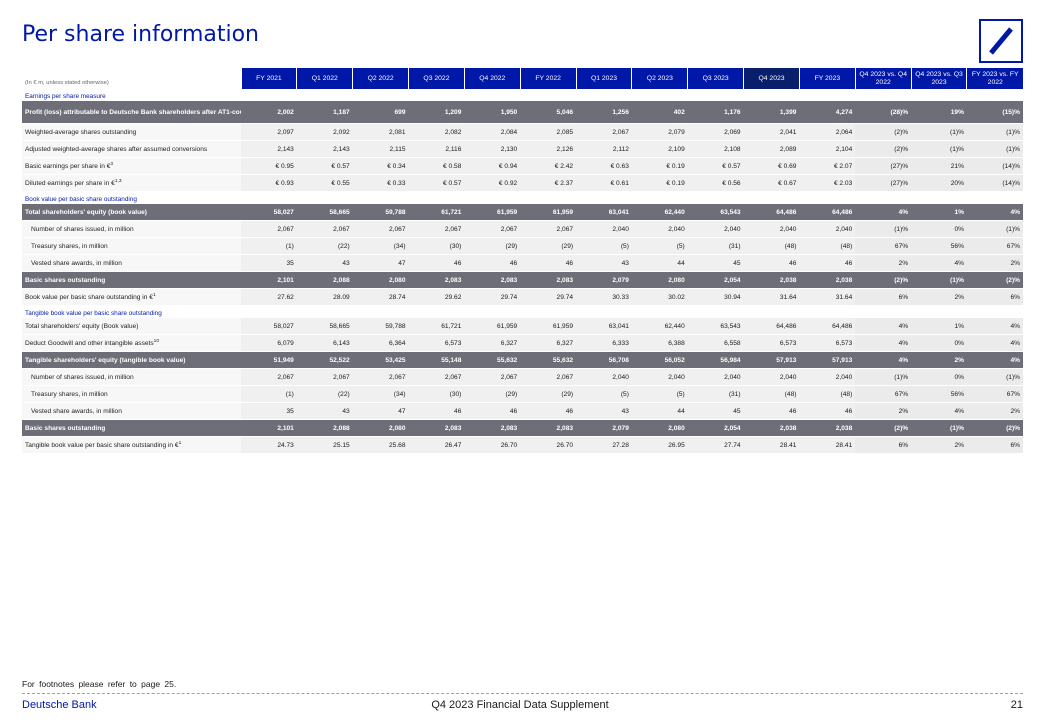  What do you see at coordinates (715, 183) in the screenshot?
I see `table-cell: € 0.56` at bounding box center [715, 183].